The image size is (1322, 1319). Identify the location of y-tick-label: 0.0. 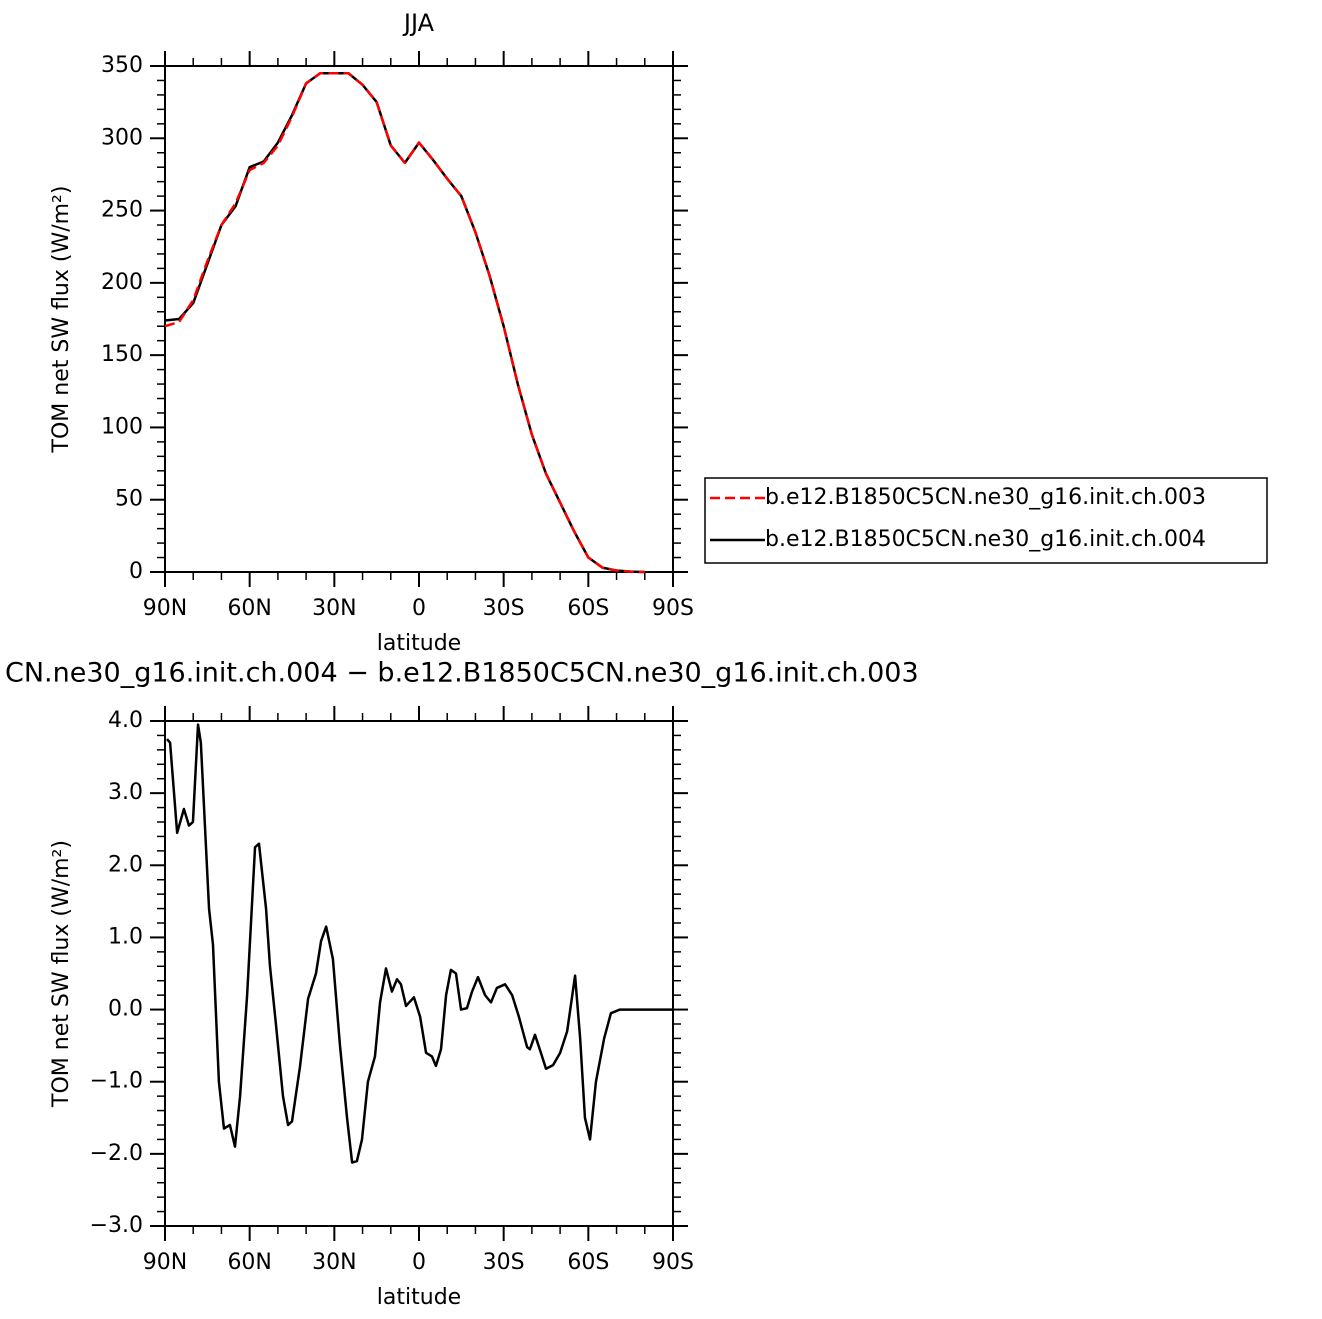
(125, 1009).